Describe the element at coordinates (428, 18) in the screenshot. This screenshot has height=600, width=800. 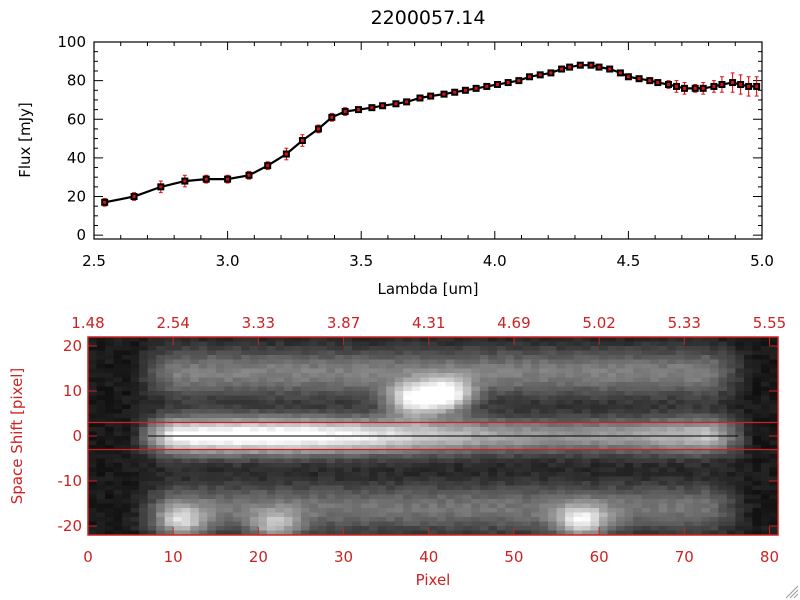
I see `chart-title: 2200057.14` at that location.